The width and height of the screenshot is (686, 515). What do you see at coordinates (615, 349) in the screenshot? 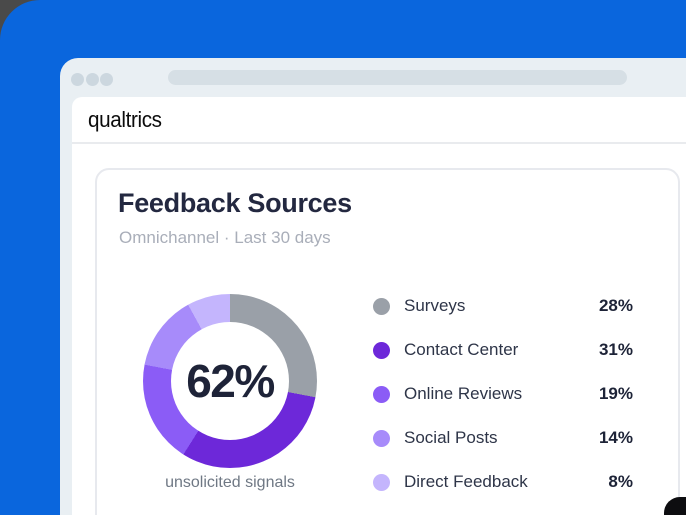
I see `legend-value: 31%` at bounding box center [615, 349].